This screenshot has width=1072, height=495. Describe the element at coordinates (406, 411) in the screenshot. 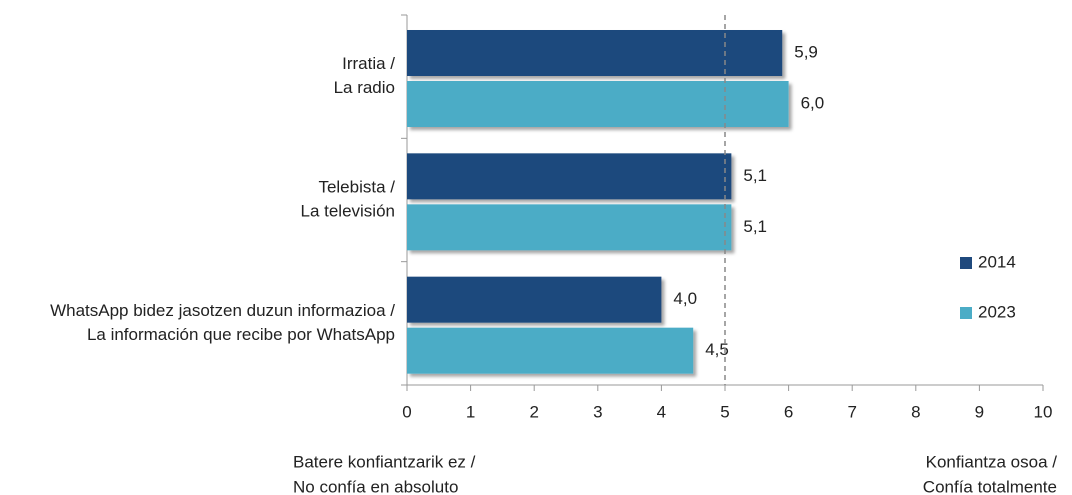

I see `x-tick-label: 0` at that location.